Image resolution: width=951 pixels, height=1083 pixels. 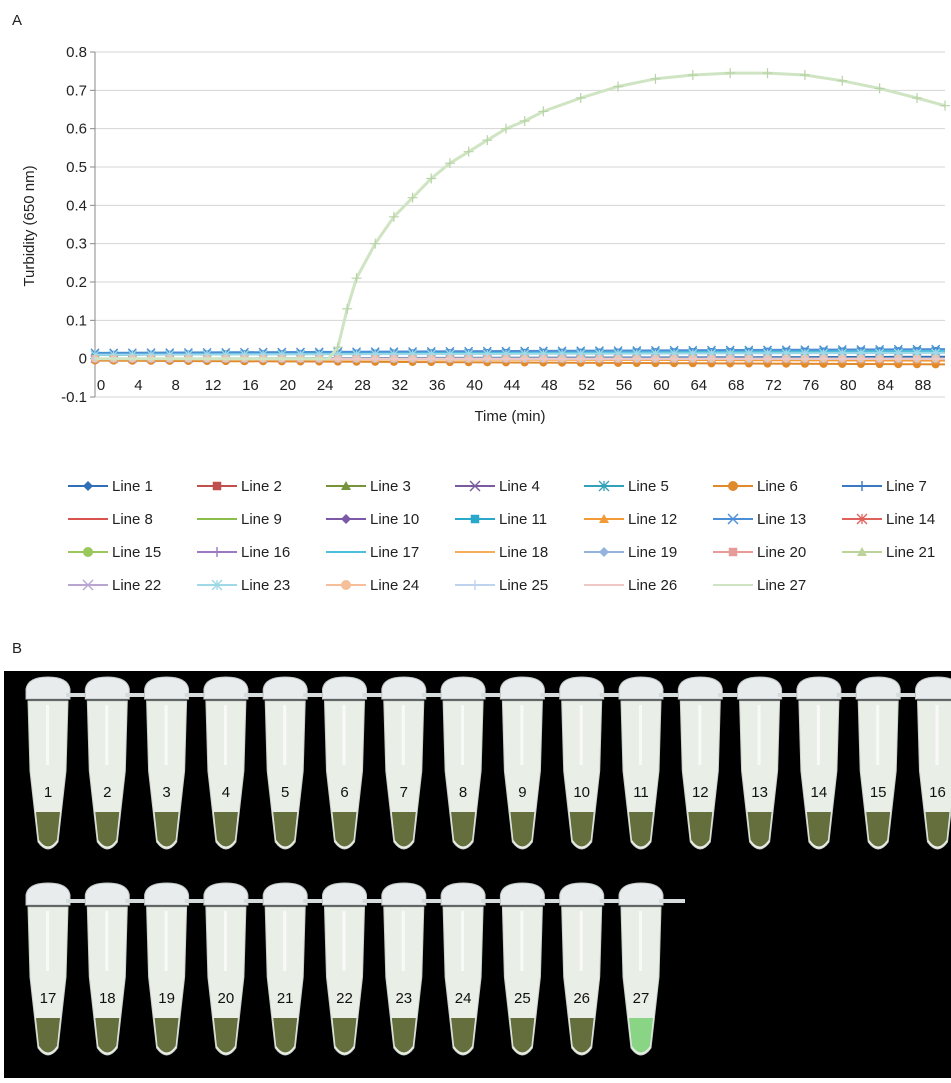 What do you see at coordinates (114, 585) in the screenshot?
I see `legend-item: Line 22` at bounding box center [114, 585].